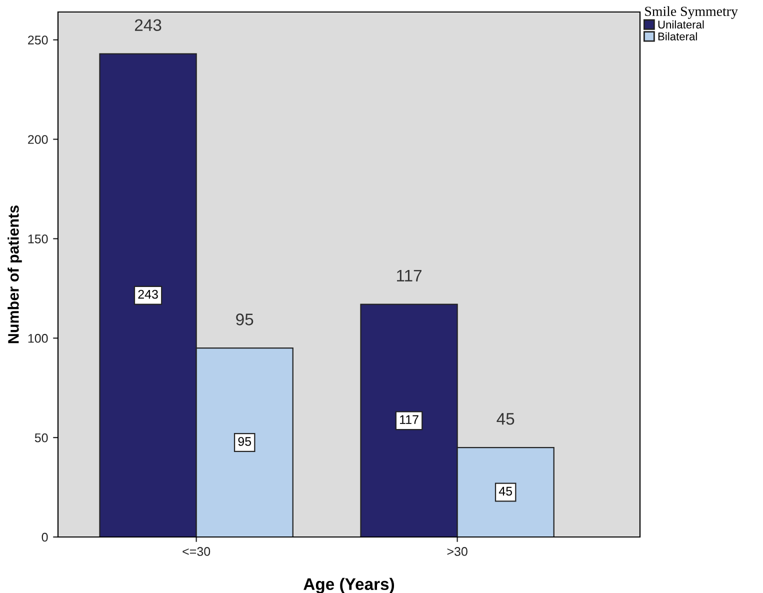  What do you see at coordinates (148, 294) in the screenshot?
I see `annotation: 243` at bounding box center [148, 294].